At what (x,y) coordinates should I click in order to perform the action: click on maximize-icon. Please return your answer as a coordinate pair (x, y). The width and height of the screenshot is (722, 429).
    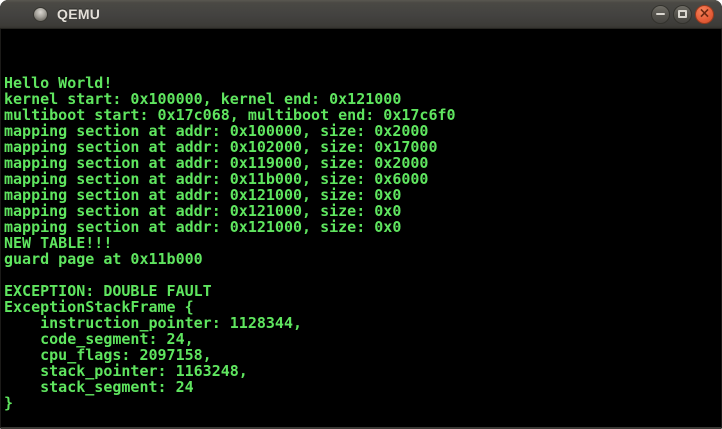
    Looking at the image, I should click on (682, 14).